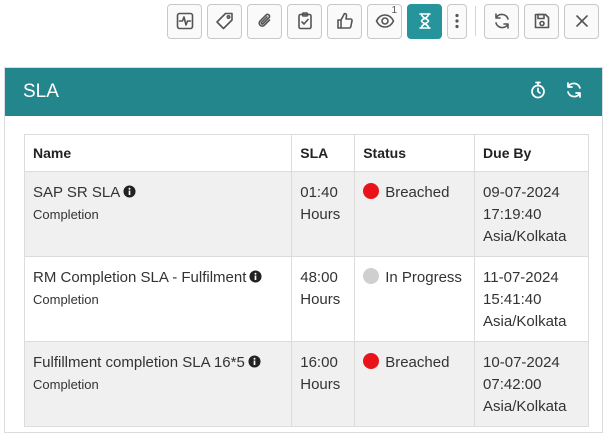 This screenshot has width=603, height=433. I want to click on watchers-count-badge: 1, so click(394, 10).